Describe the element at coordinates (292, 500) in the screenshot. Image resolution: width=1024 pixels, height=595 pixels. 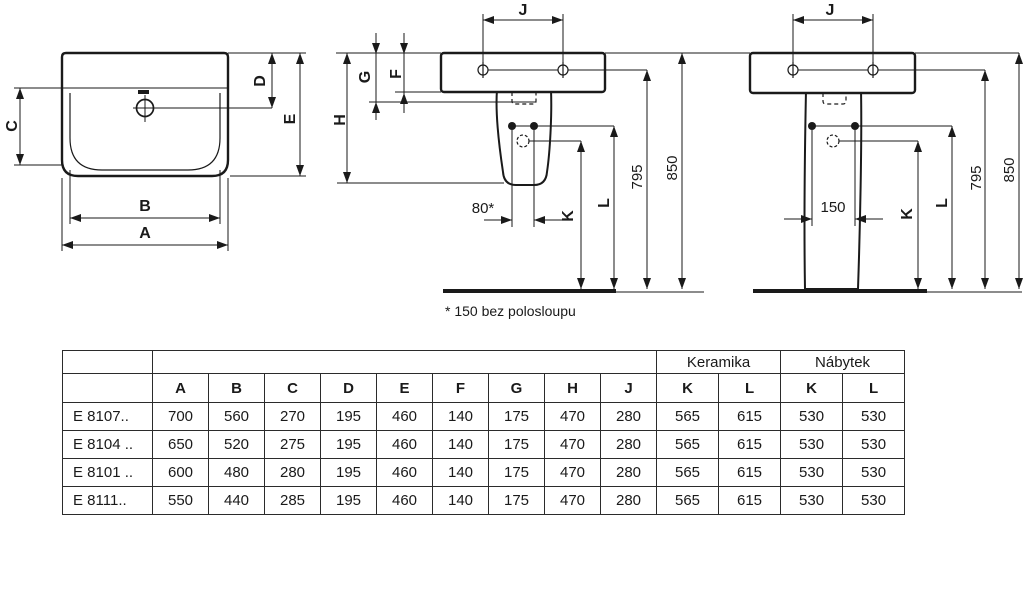
I see `value-cell: 285` at that location.